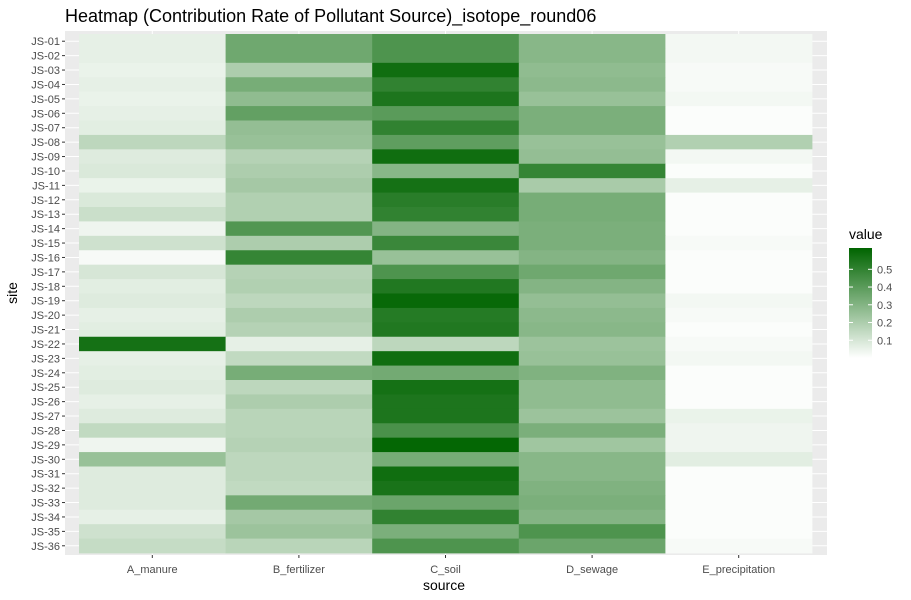 The image size is (911, 600). Describe the element at coordinates (299, 570) in the screenshot. I see `x-tick-label: B_fertilizer` at that location.